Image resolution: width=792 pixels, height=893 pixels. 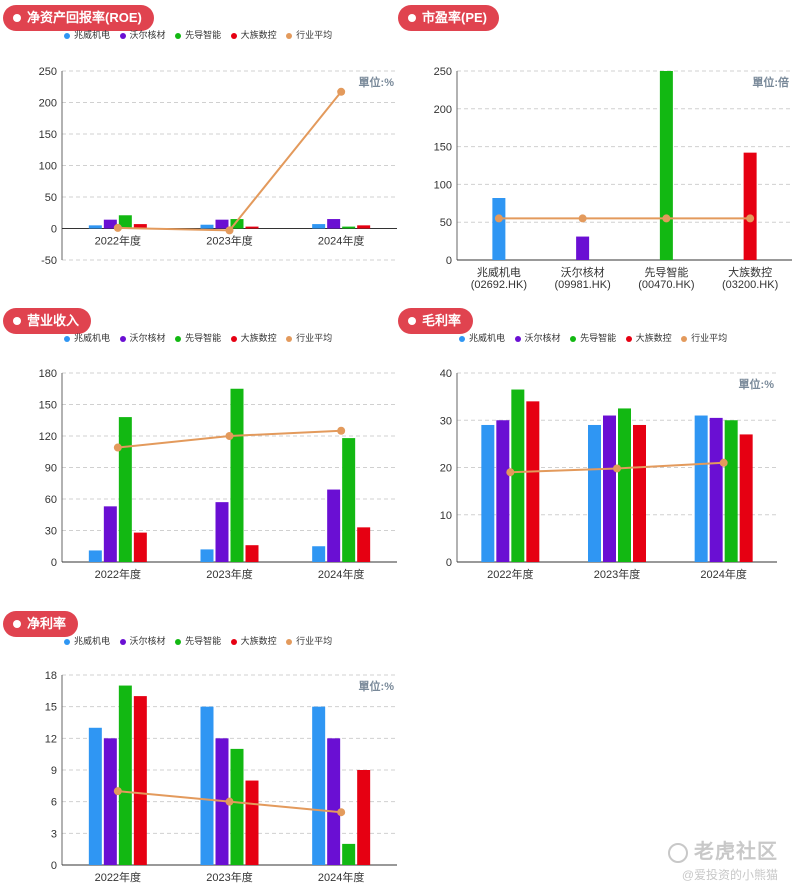 I want to click on legend-label: 大族数控, so click(x=653, y=338).